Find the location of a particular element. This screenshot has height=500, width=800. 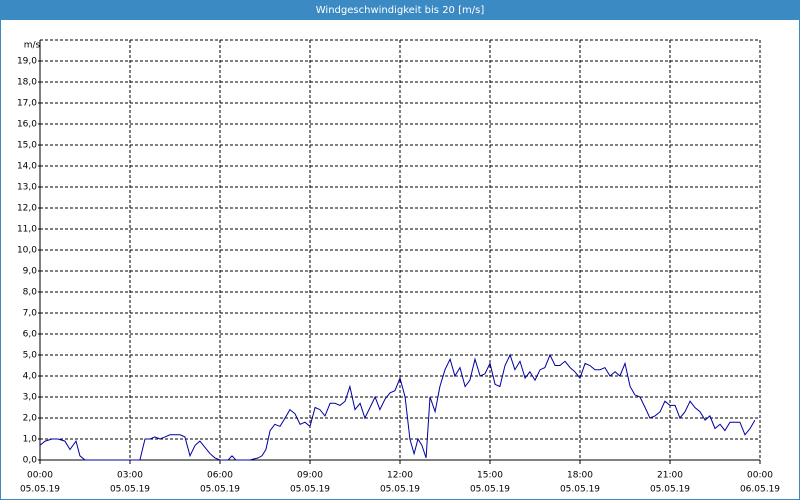

y-tick-label: 0,0 is located at coordinates (30, 461).